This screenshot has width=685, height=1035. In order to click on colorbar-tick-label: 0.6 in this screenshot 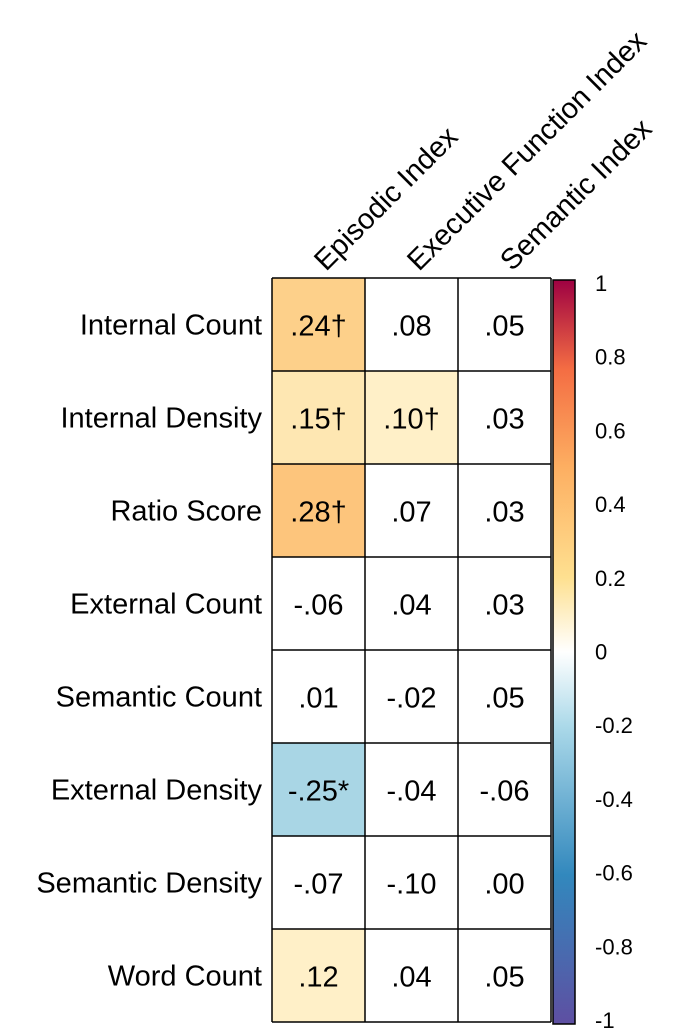, I will do `click(610, 430)`.